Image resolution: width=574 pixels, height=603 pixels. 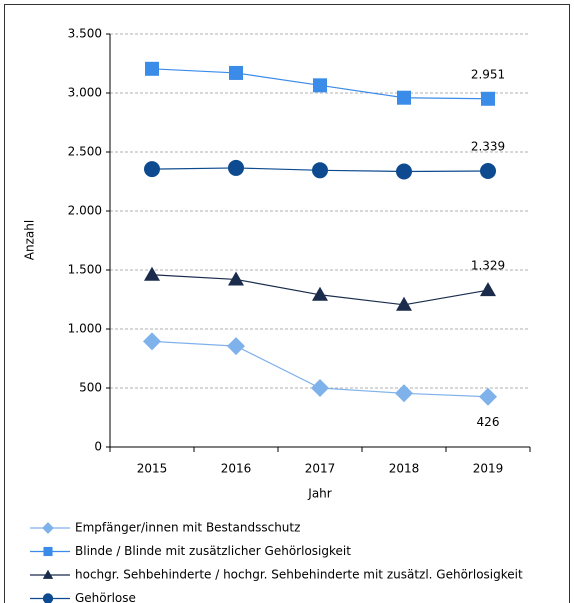 What do you see at coordinates (488, 469) in the screenshot?
I see `x-tick-label: 2019` at bounding box center [488, 469].